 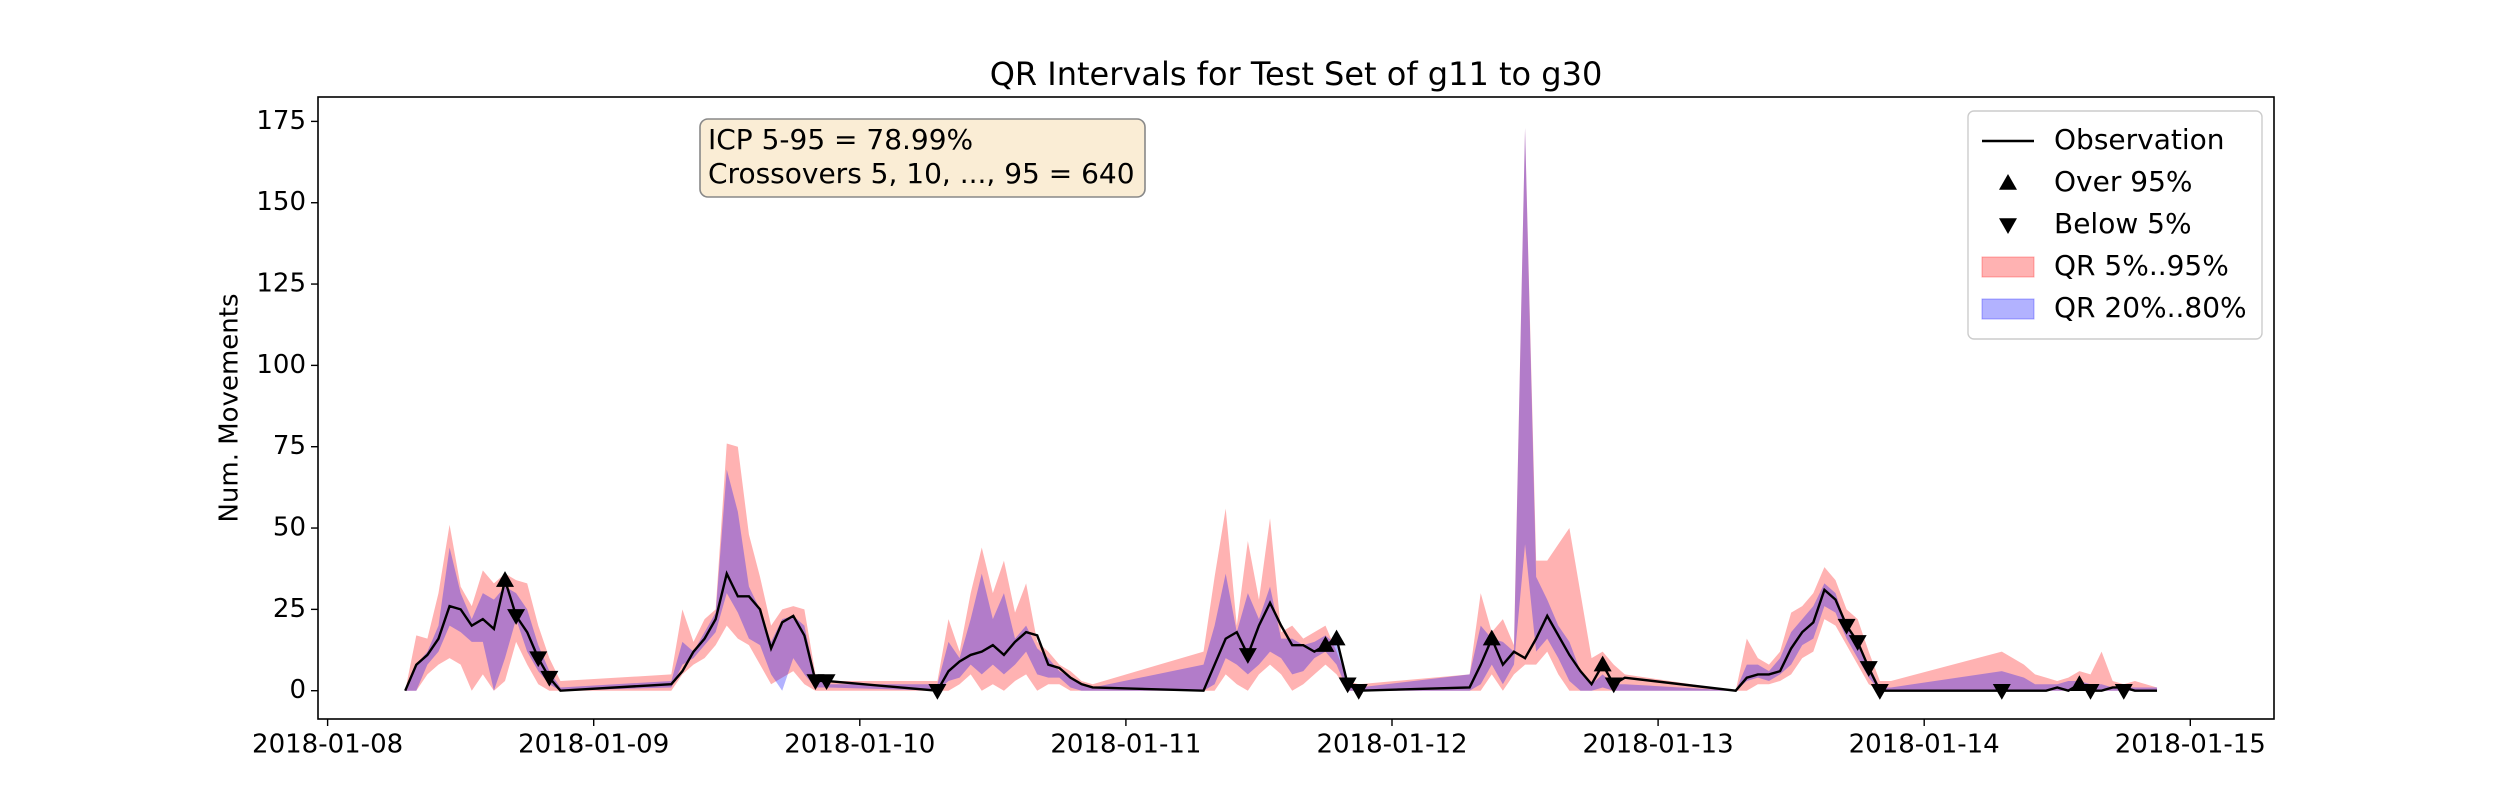 I want to click on y-tick-label: 125, so click(x=281, y=284).